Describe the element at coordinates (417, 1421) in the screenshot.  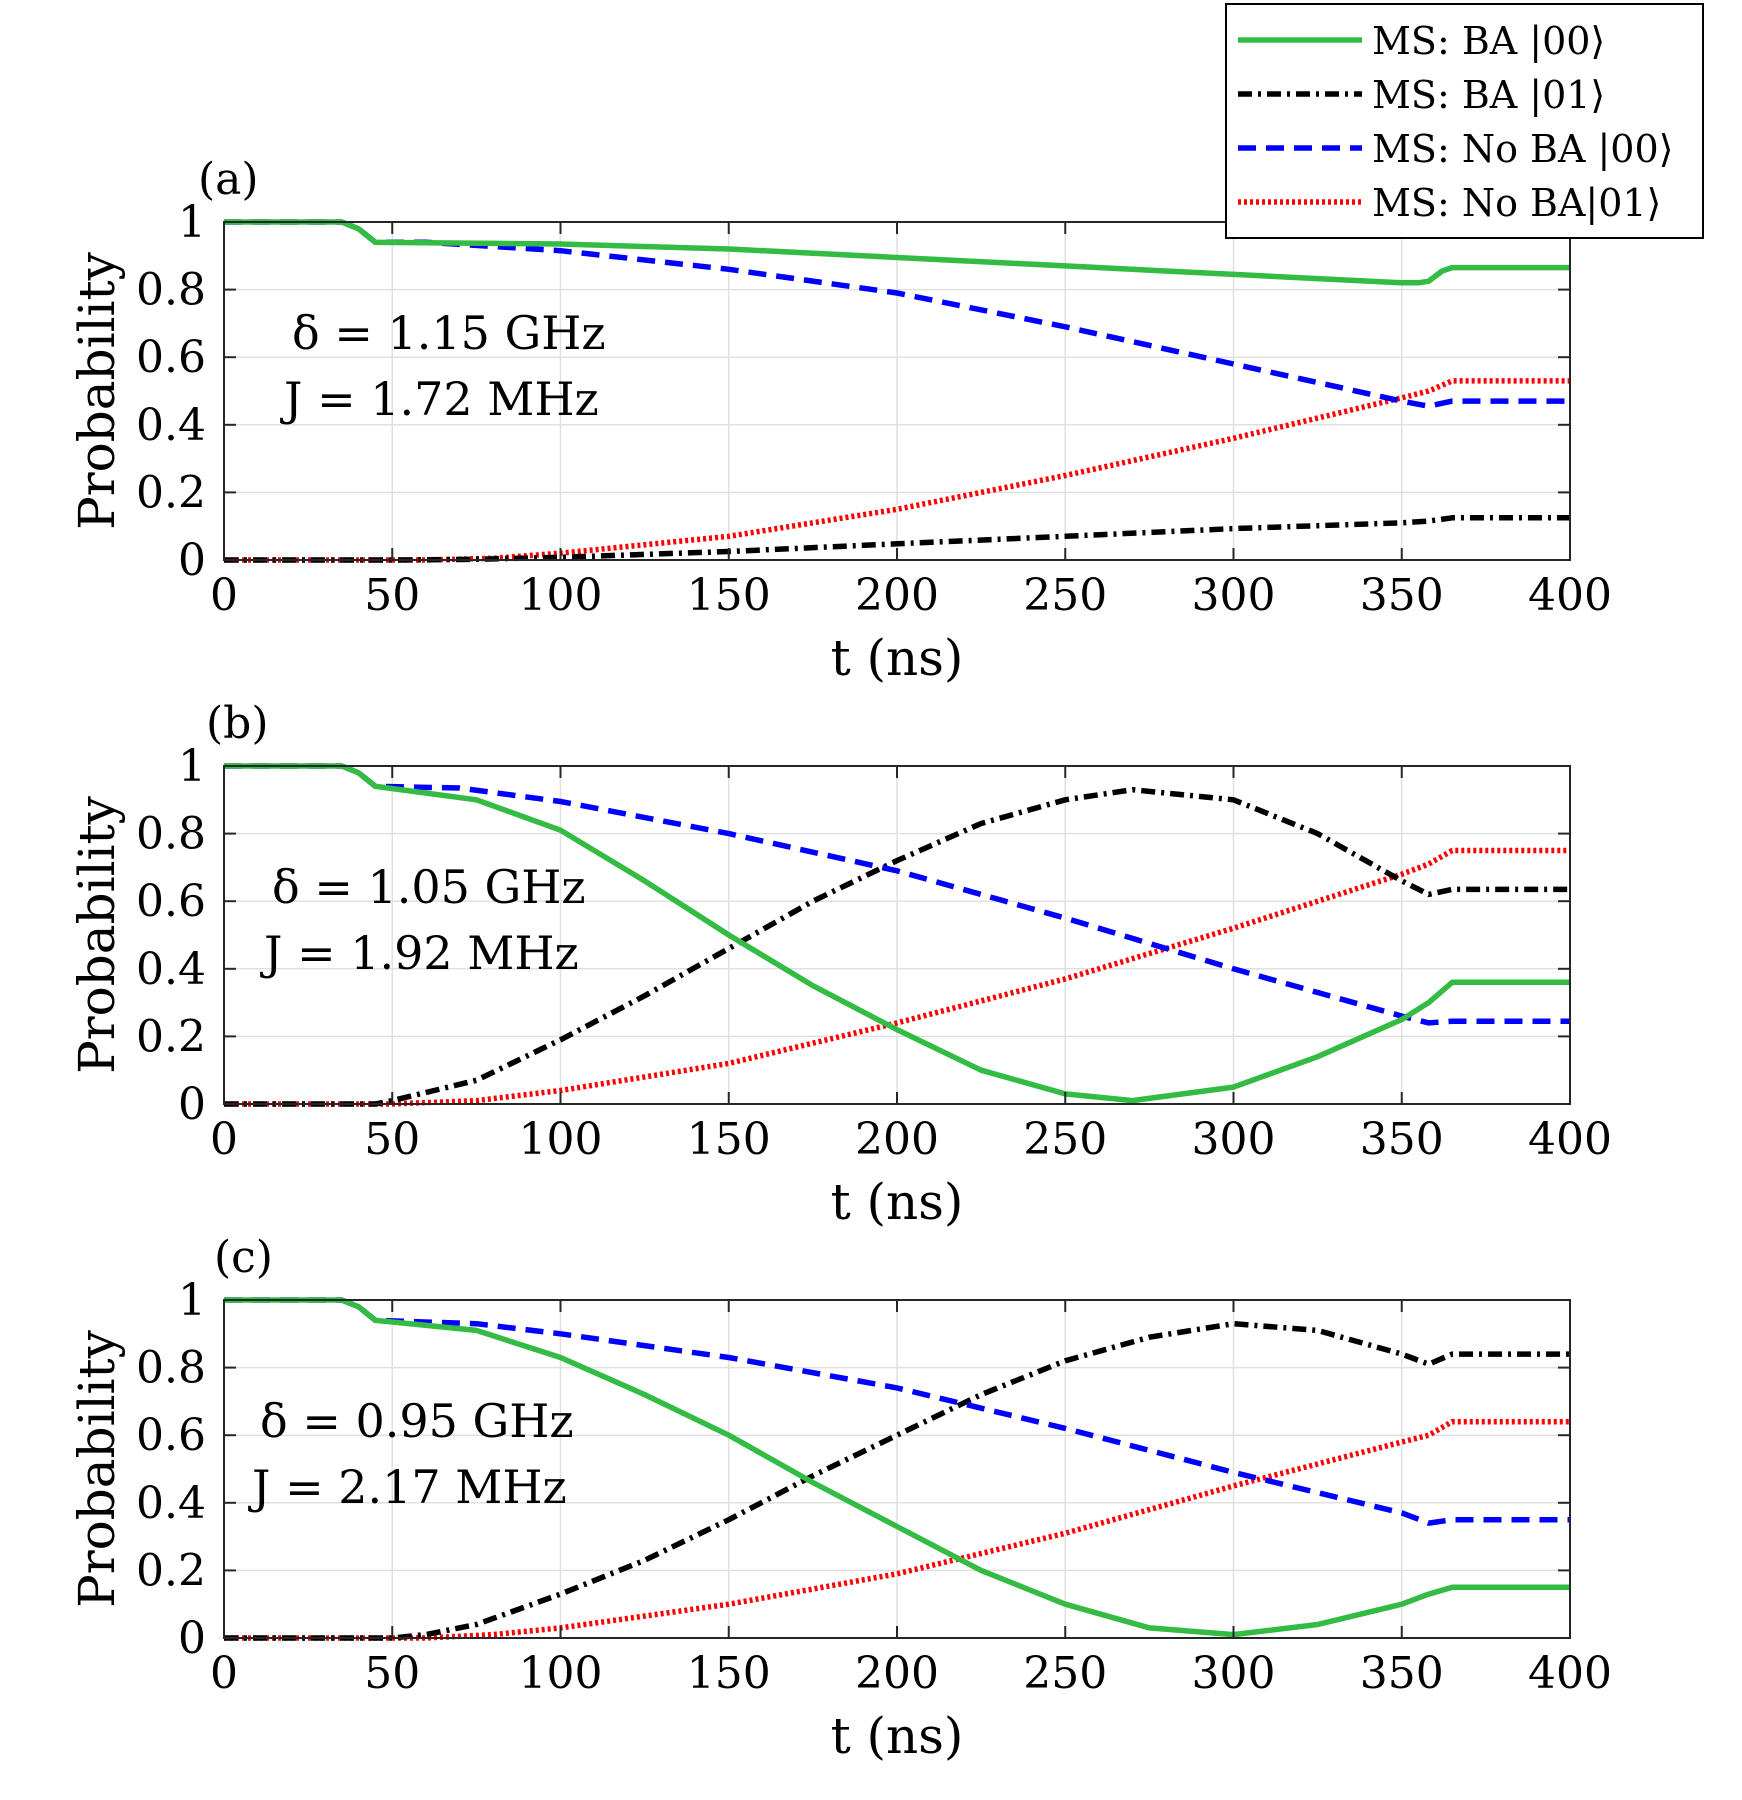
I see `annotation-delta: δ = 0.95 GHz` at that location.